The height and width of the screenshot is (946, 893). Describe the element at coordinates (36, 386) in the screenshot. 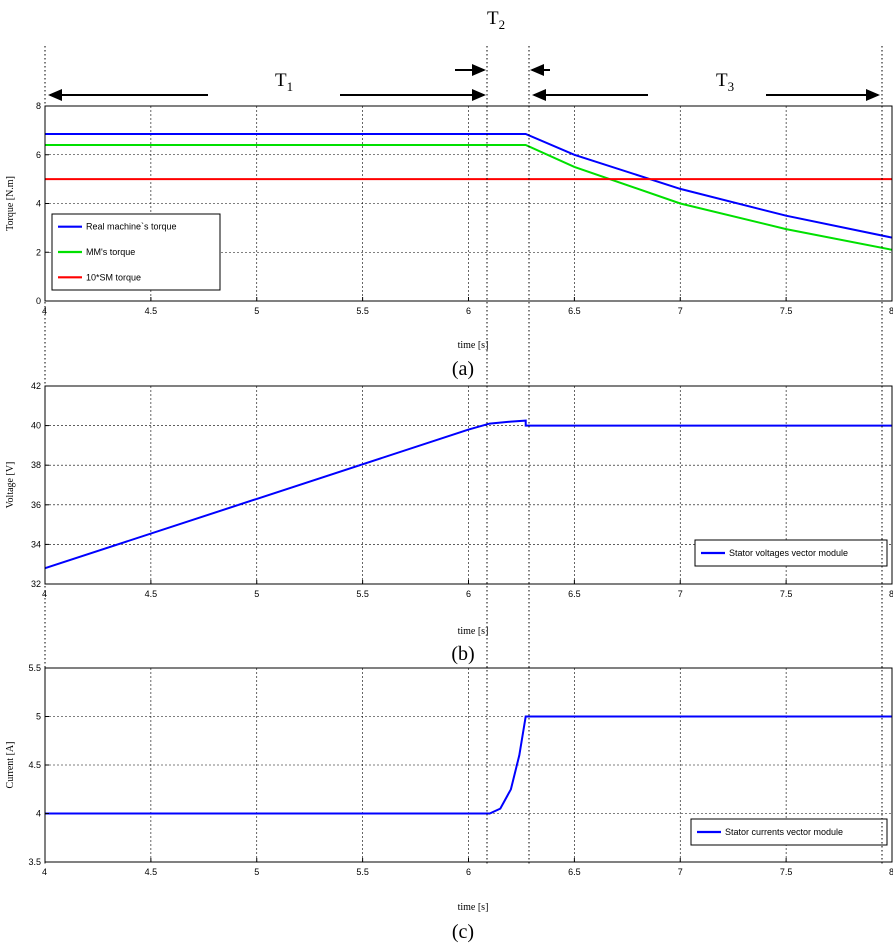

I see `y-tick-label: 42` at that location.